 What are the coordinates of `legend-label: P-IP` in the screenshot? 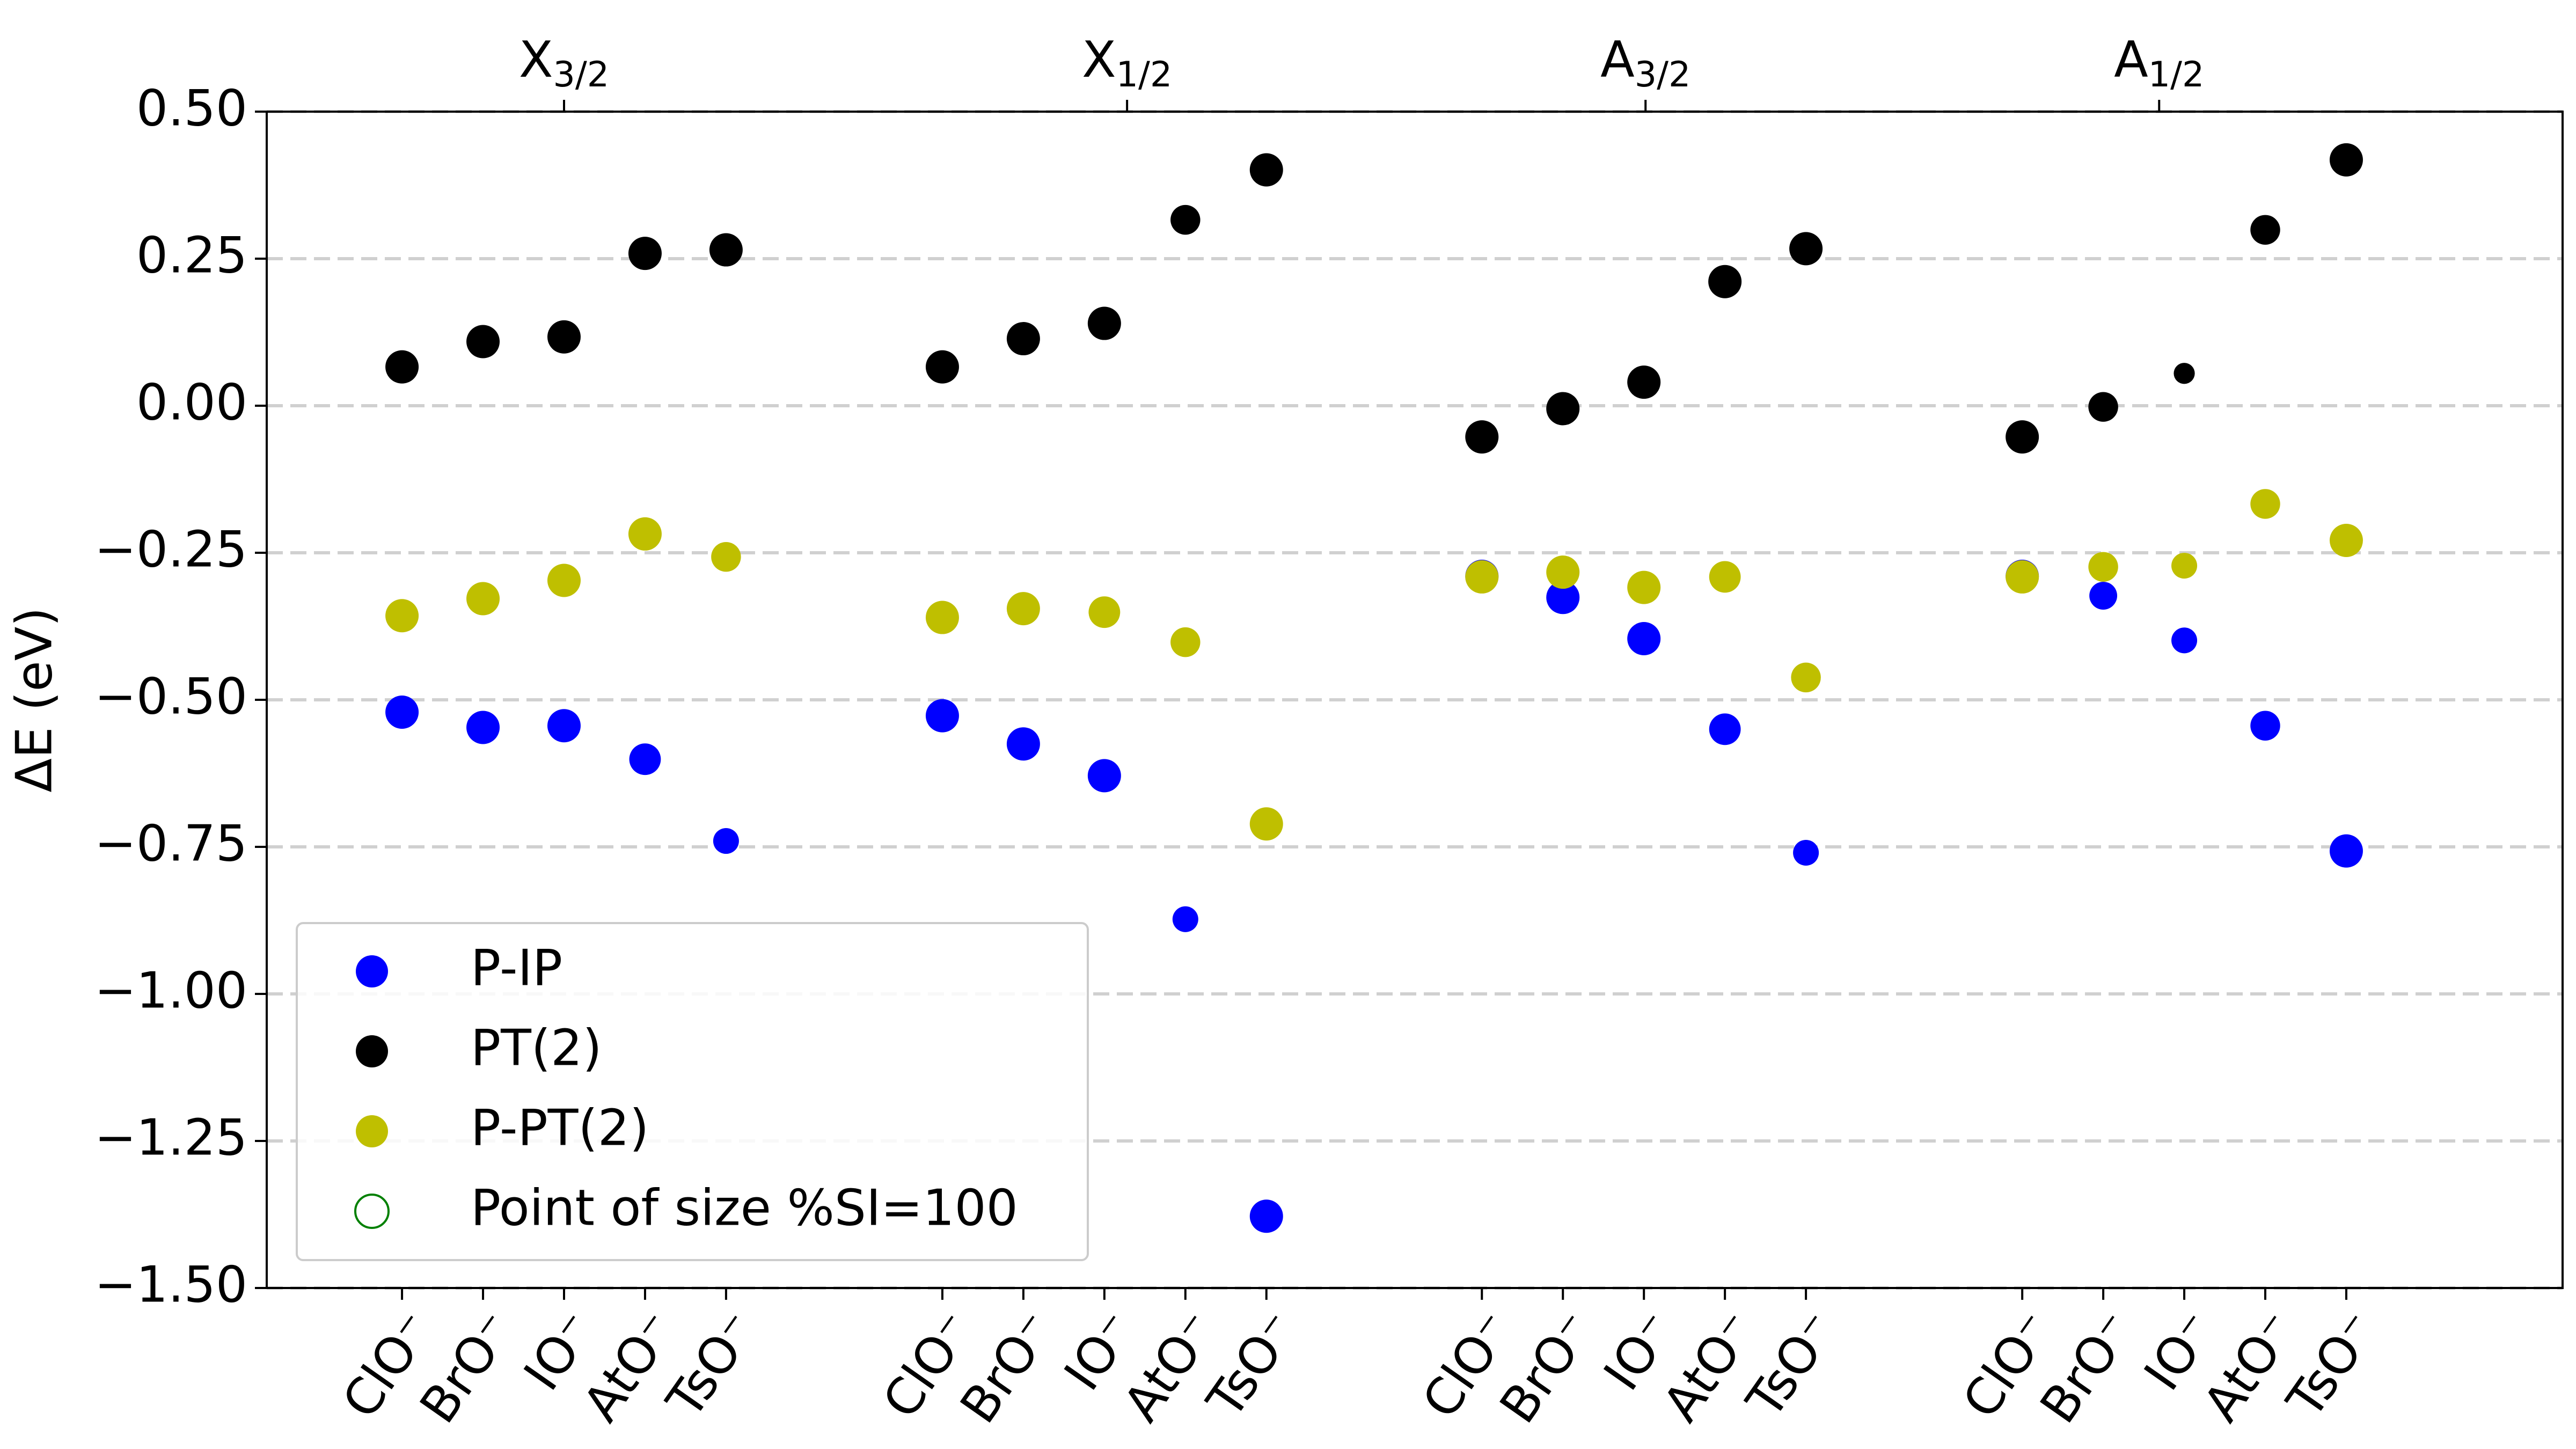 It's located at (516, 968).